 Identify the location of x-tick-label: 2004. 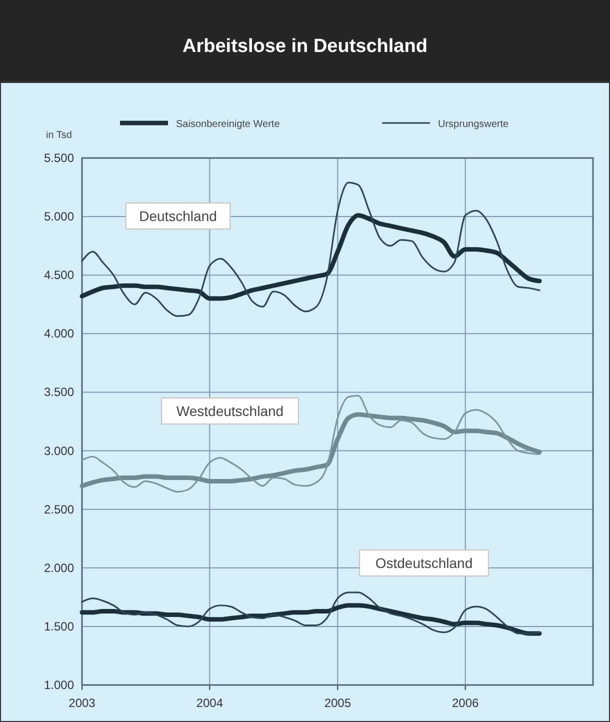
(210, 703).